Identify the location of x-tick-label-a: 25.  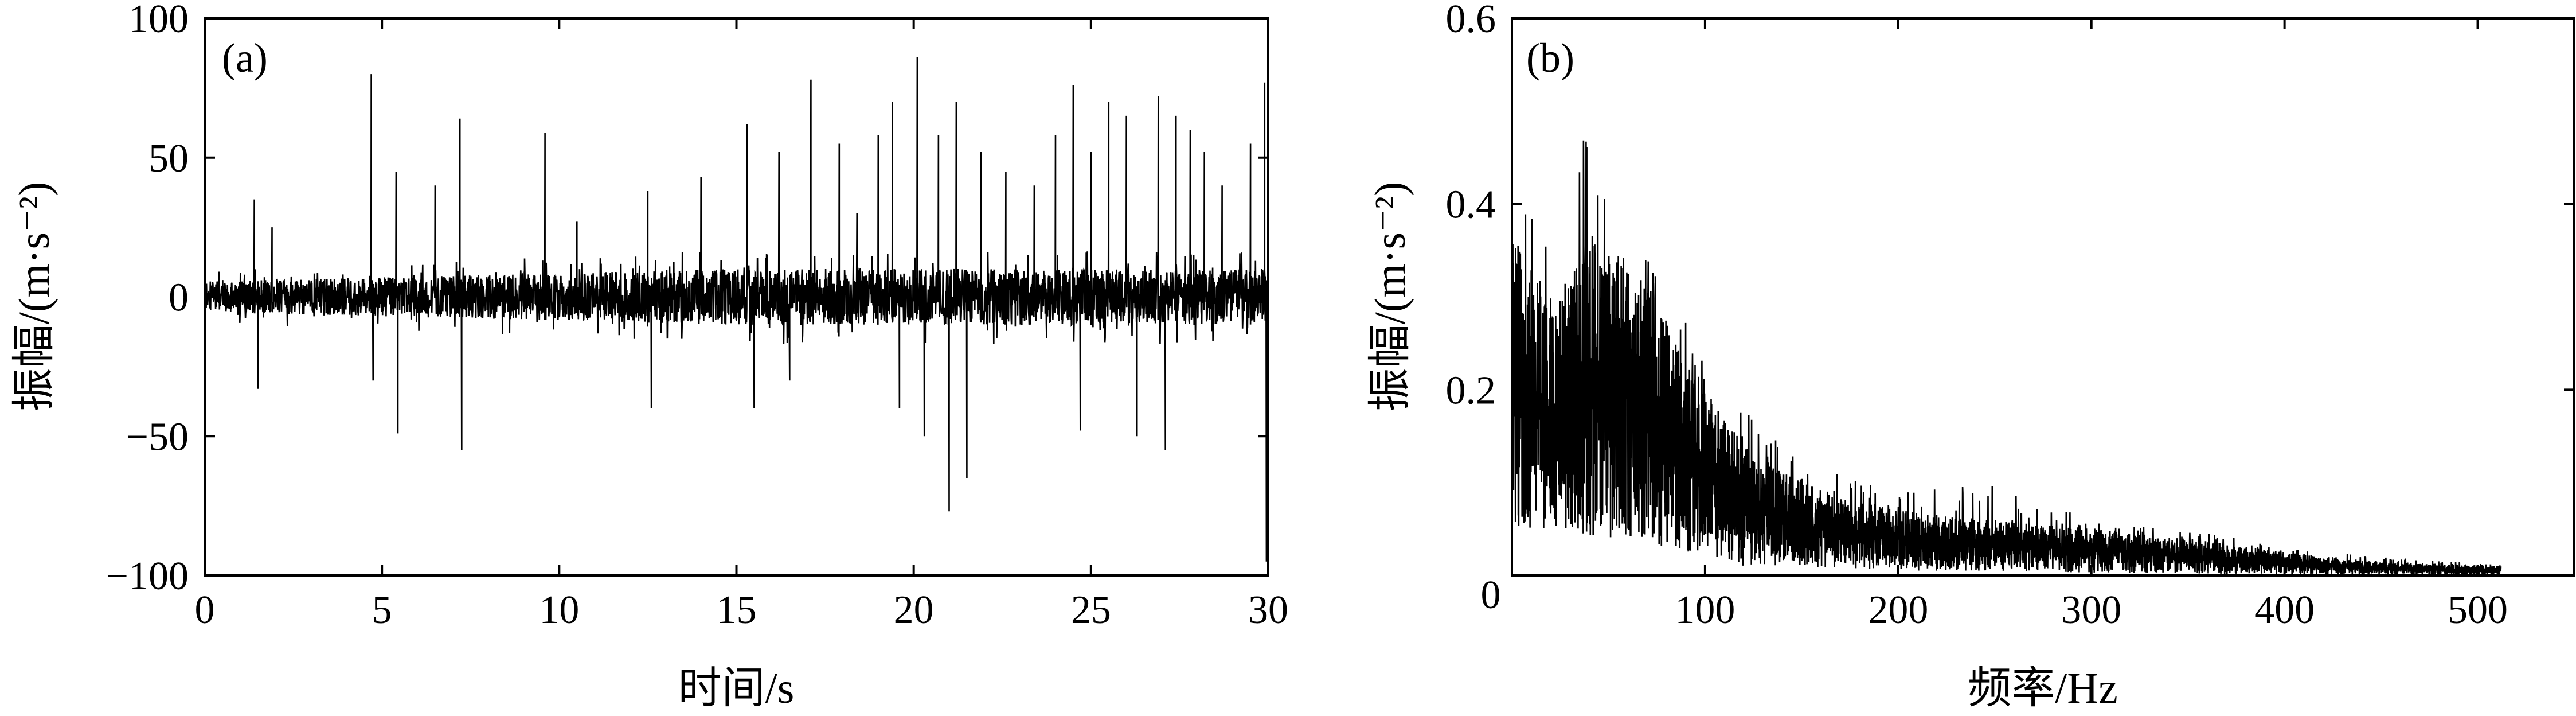
(1091, 610).